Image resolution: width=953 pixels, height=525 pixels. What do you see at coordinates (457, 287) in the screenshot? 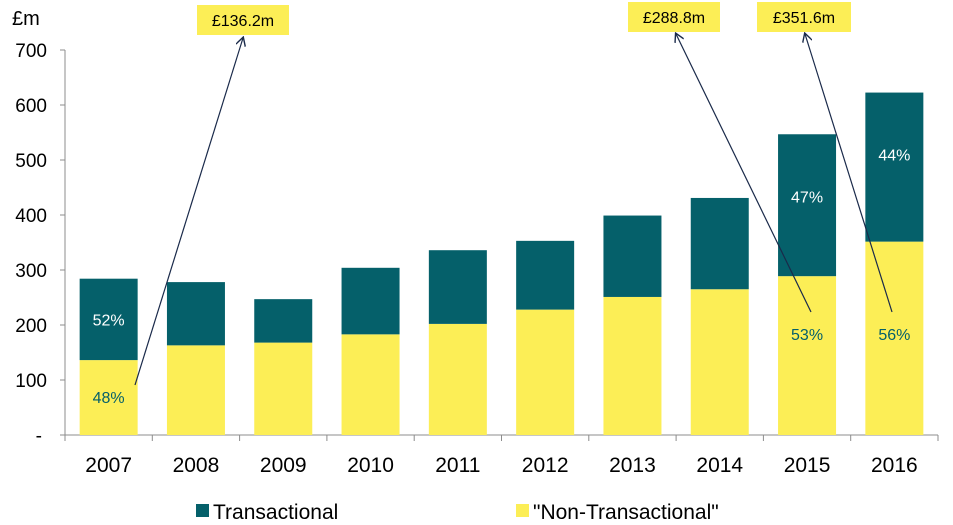
I see `bar-transactional-2011` at bounding box center [457, 287].